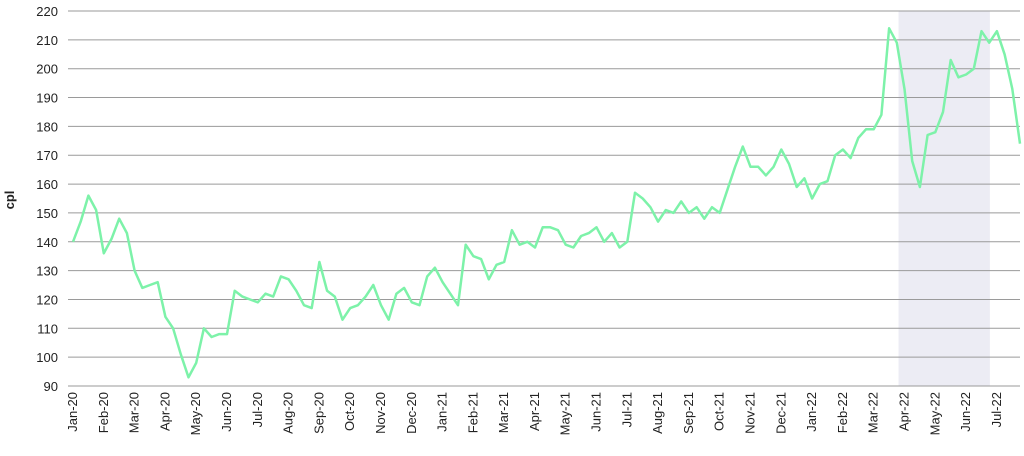 Image resolution: width=1024 pixels, height=456 pixels. Describe the element at coordinates (780, 413) in the screenshot. I see `x-tick-label: Dec-21` at that location.